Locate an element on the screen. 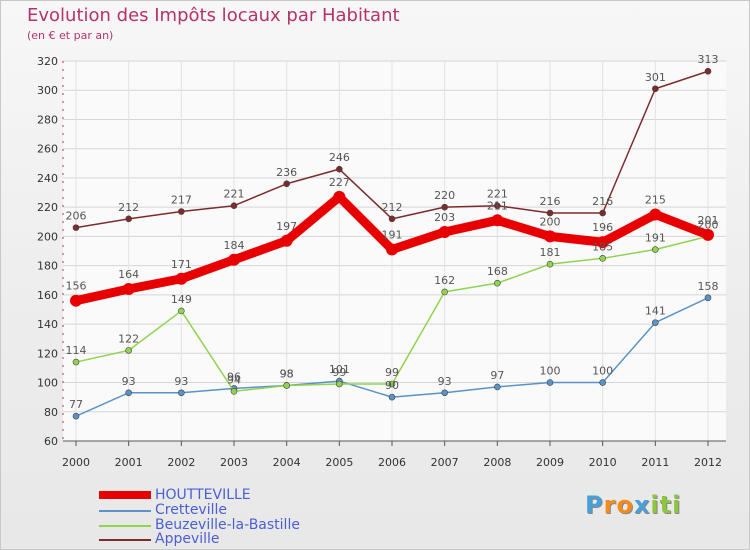 Image resolution: width=750 pixels, height=550 pixels. data-label: 220 is located at coordinates (444, 195).